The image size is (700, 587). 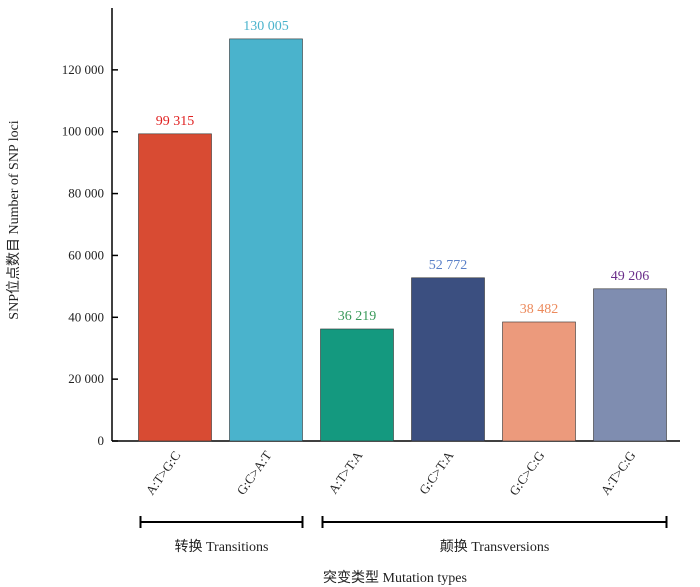 I want to click on group-brackets: 转换 Transitions 颠换 Transversions, so click(x=403, y=535).